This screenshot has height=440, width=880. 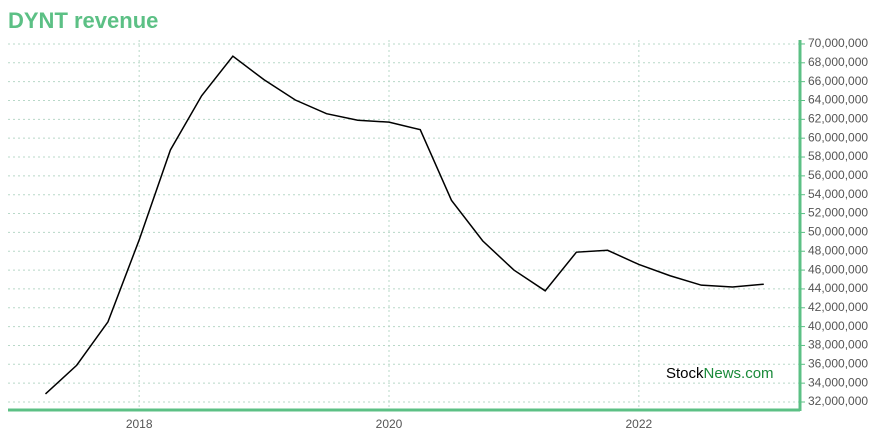 What do you see at coordinates (838, 62) in the screenshot?
I see `y-tick-label: 68,000,000` at bounding box center [838, 62].